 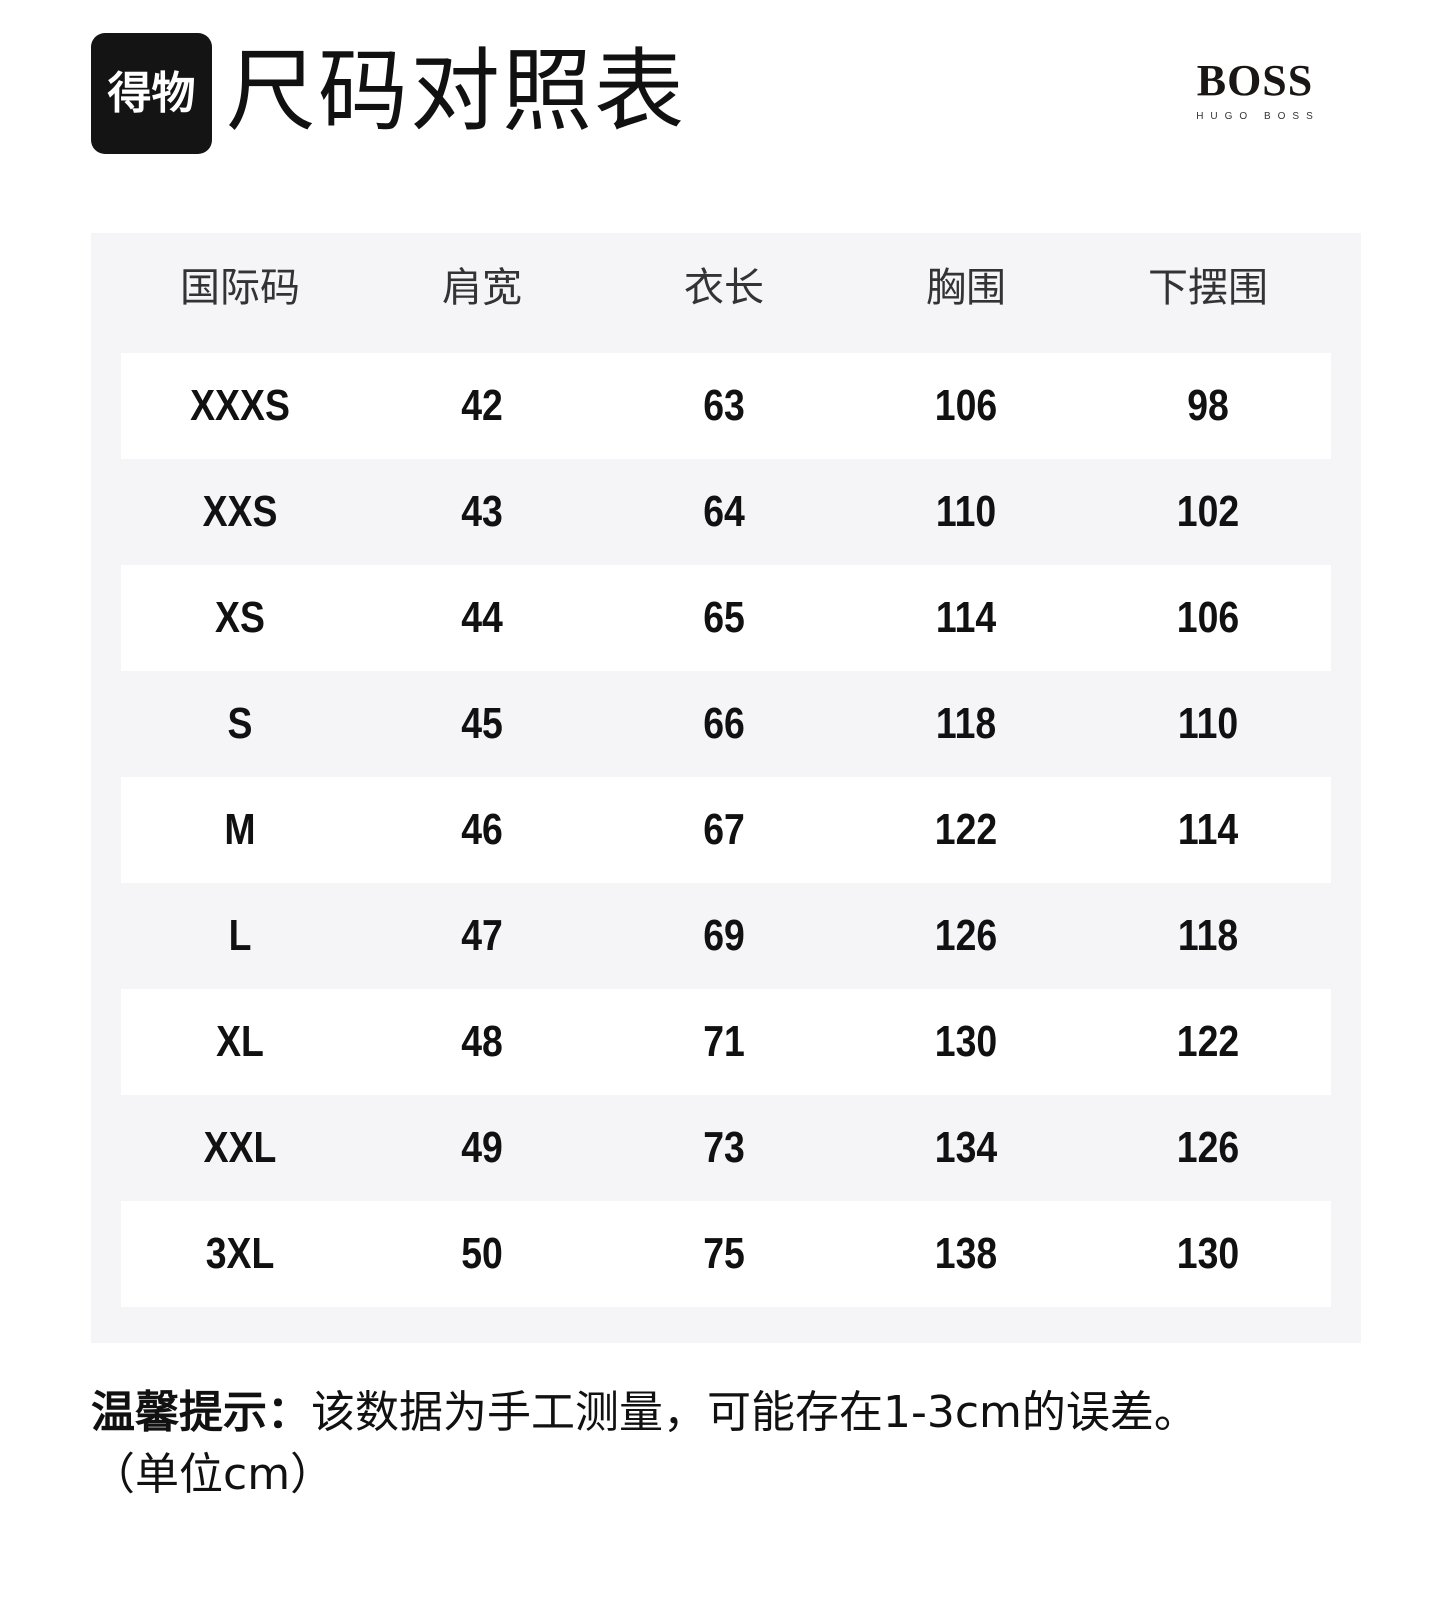 What do you see at coordinates (1208, 405) in the screenshot?
I see `table-cell: 98` at bounding box center [1208, 405].